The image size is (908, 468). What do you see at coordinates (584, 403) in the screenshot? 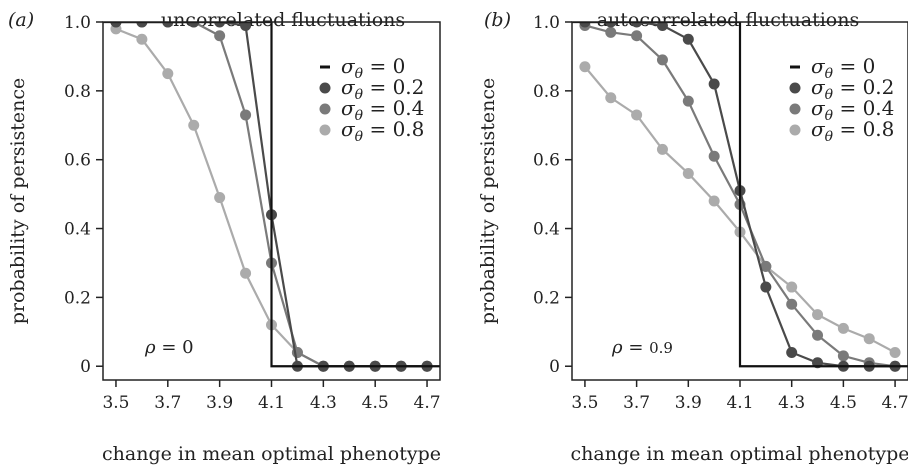
I see `x-tick-label: 3.5` at bounding box center [584, 403].